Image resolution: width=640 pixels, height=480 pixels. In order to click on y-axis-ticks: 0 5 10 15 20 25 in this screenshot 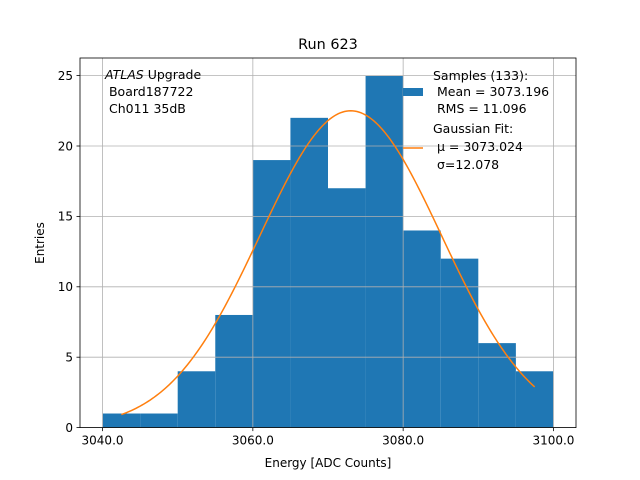, I will do `click(69, 252)`.